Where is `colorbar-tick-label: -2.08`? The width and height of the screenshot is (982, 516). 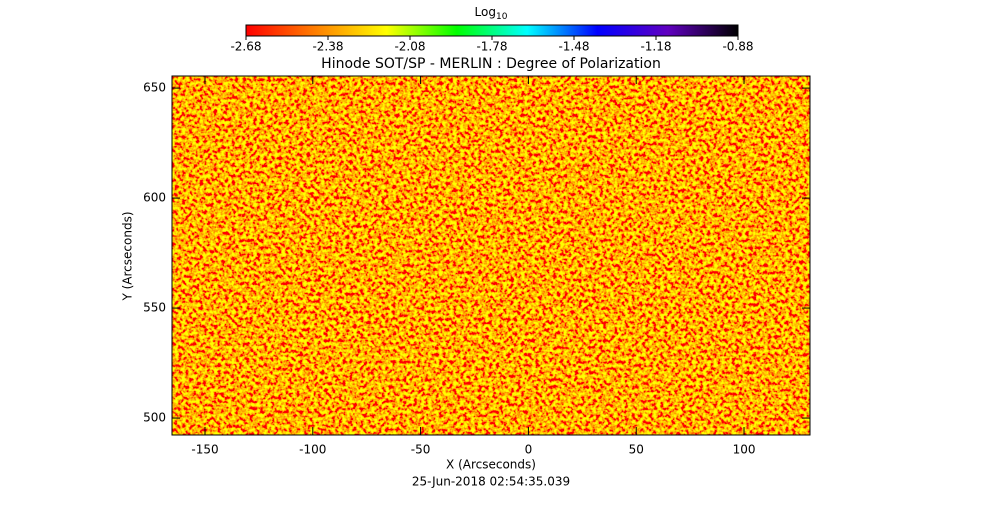
colorbar-tick-label: -2.08 is located at coordinates (409, 47).